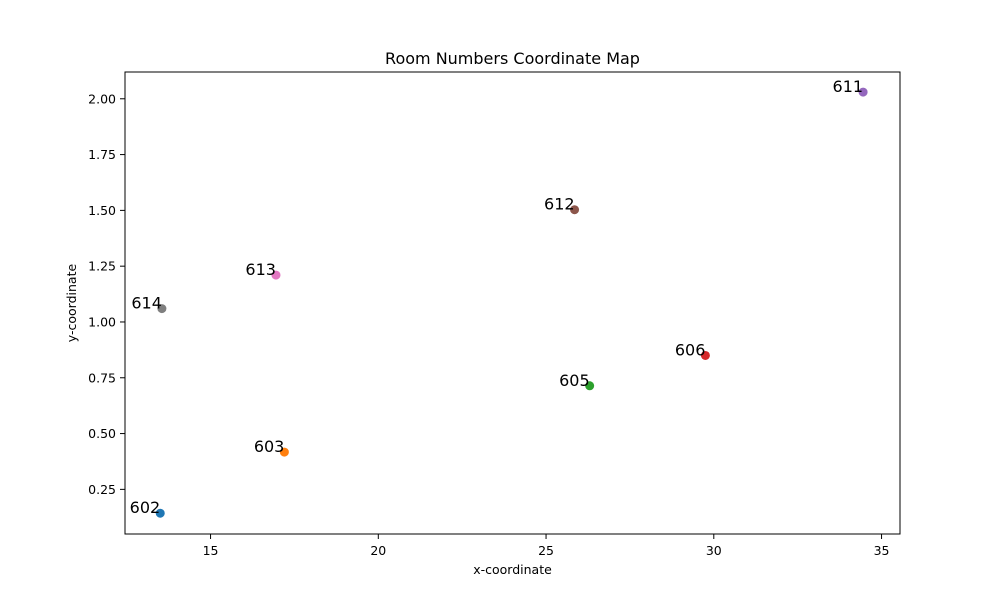 The image size is (1000, 600). What do you see at coordinates (106, 294) in the screenshot?
I see `y-axis: 0.25 0.50 0.75 1.00 1.25 1.50 1.75 2.00` at bounding box center [106, 294].